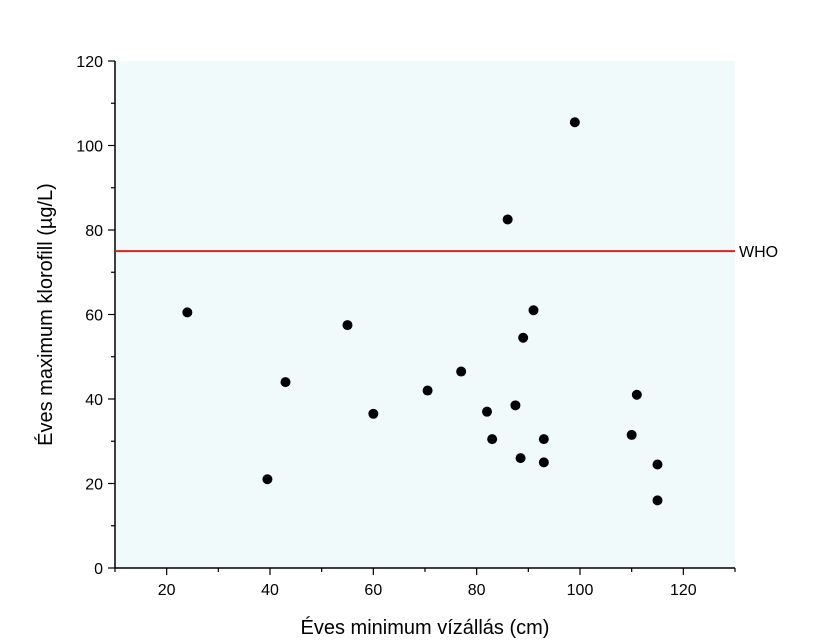 The height and width of the screenshot is (643, 840). What do you see at coordinates (758, 252) in the screenshot?
I see `who-reference-label: WHO` at bounding box center [758, 252].